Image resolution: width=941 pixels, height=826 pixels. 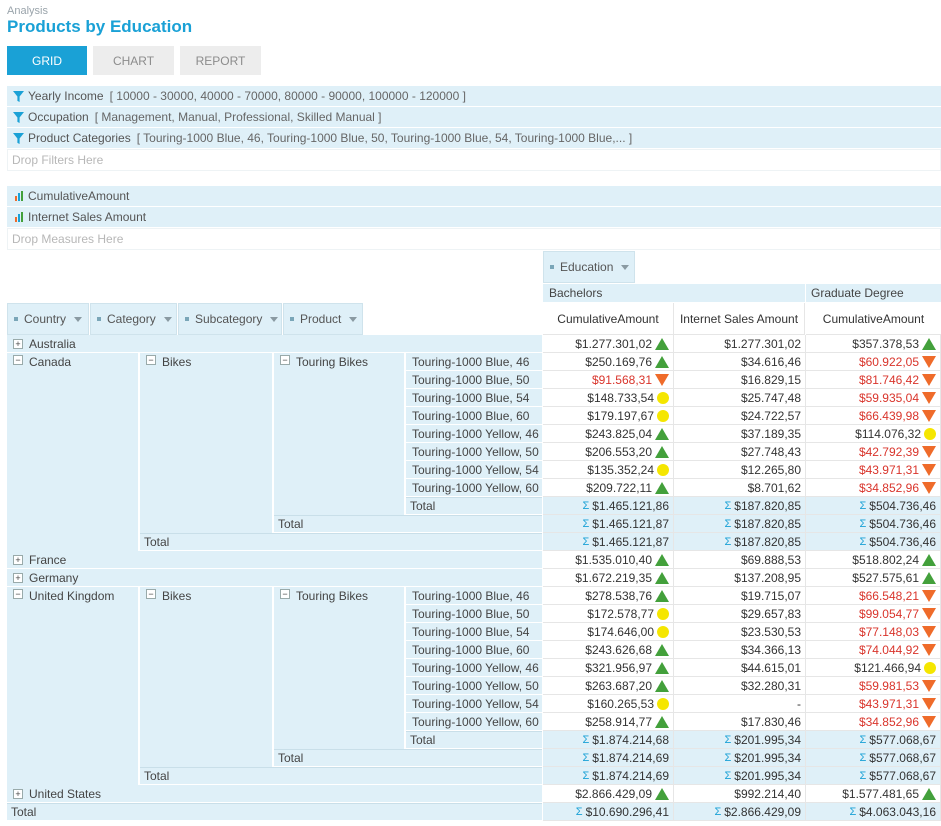 What do you see at coordinates (323, 319) in the screenshot?
I see `row-dimension-product: Product` at bounding box center [323, 319].